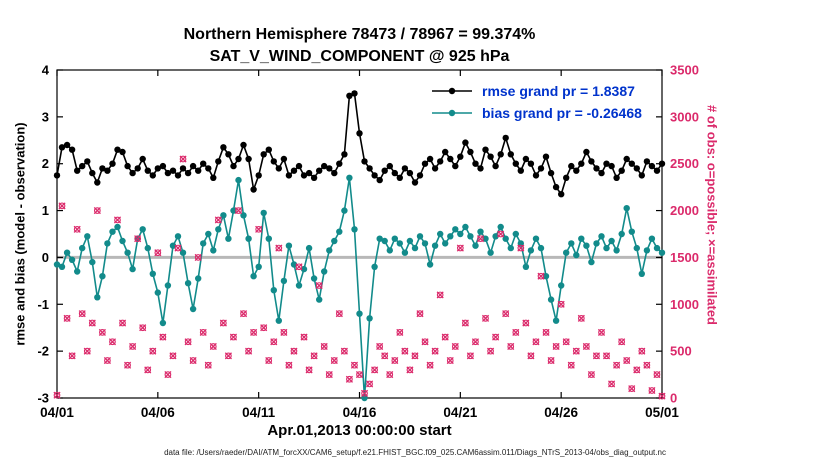  What do you see at coordinates (46, 70) in the screenshot?
I see `left-tick-label: 4` at bounding box center [46, 70].